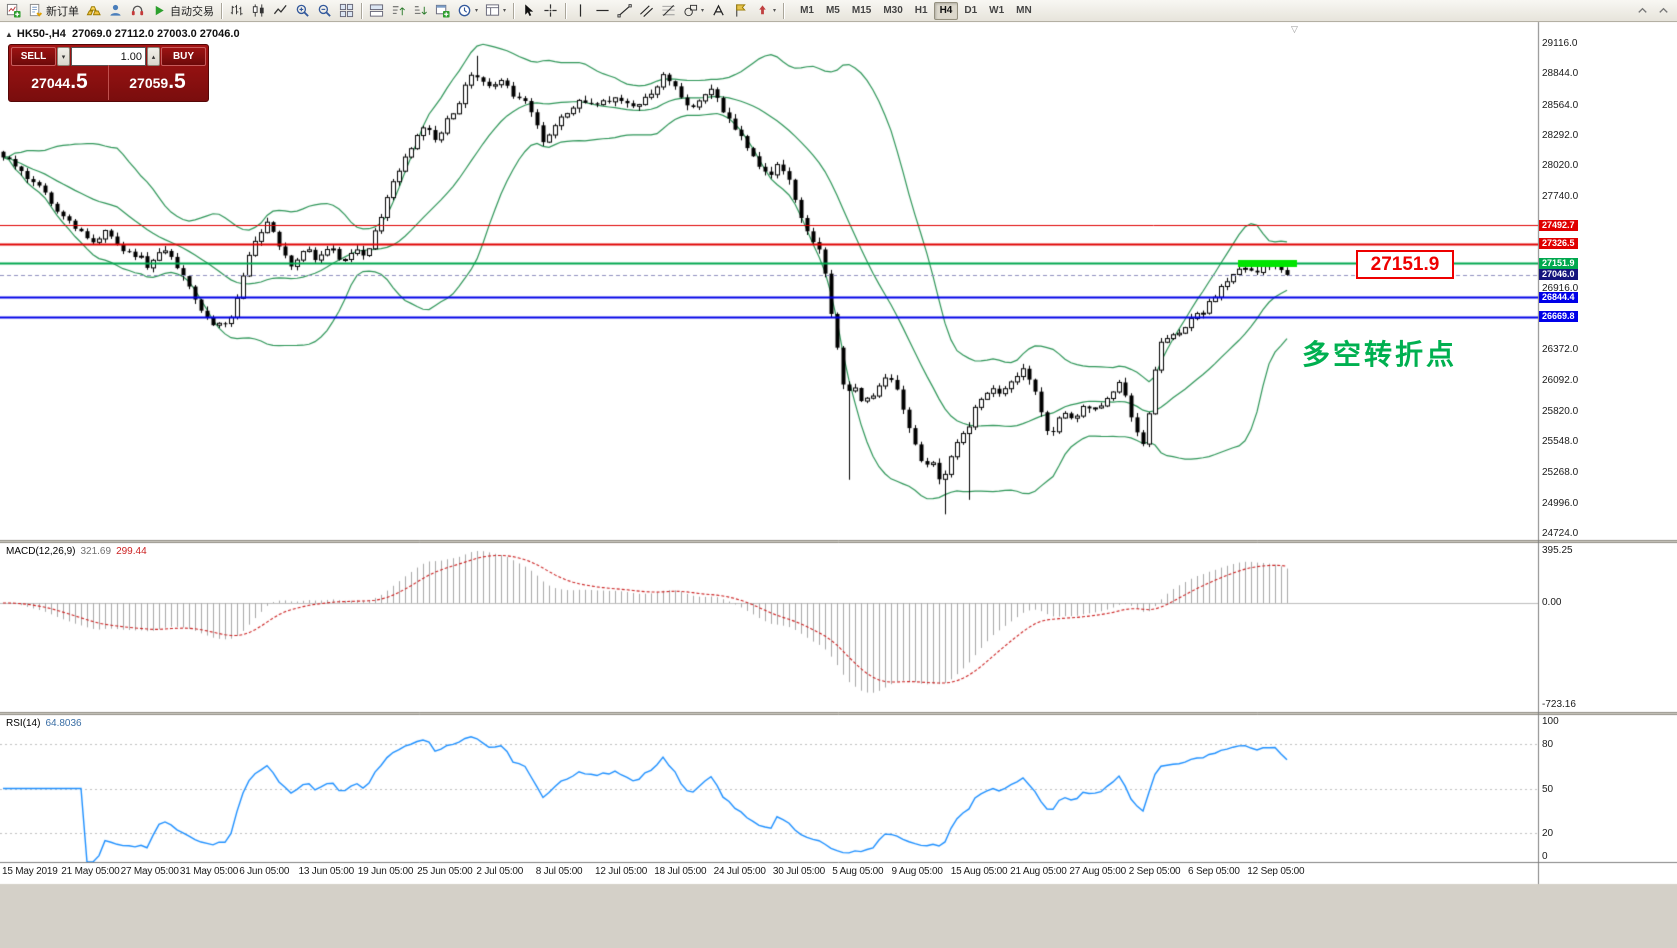 The image size is (1677, 948). What do you see at coordinates (946, 10) in the screenshot?
I see `timeframe-h4-button: H4` at bounding box center [946, 10].